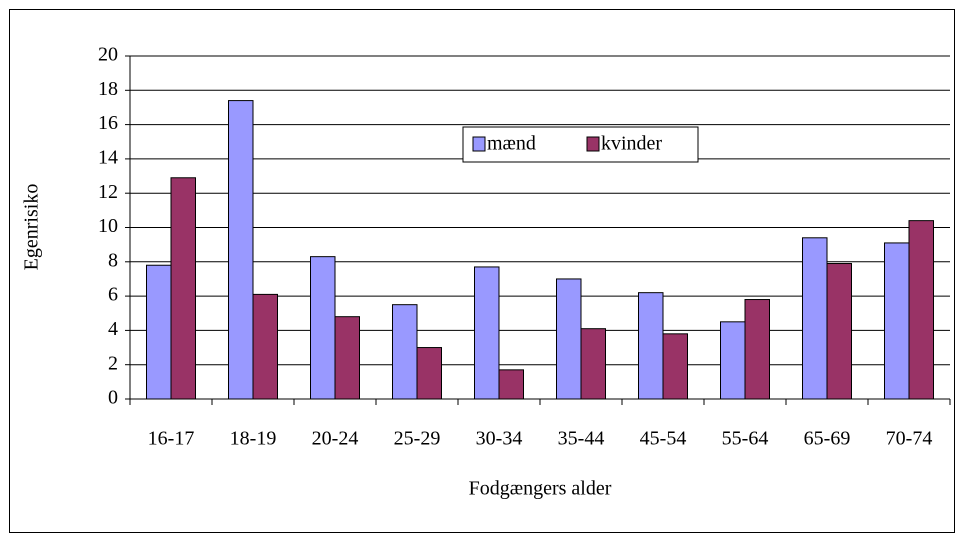 This screenshot has width=956, height=534. I want to click on x-tick-label: 65-69, so click(827, 439).